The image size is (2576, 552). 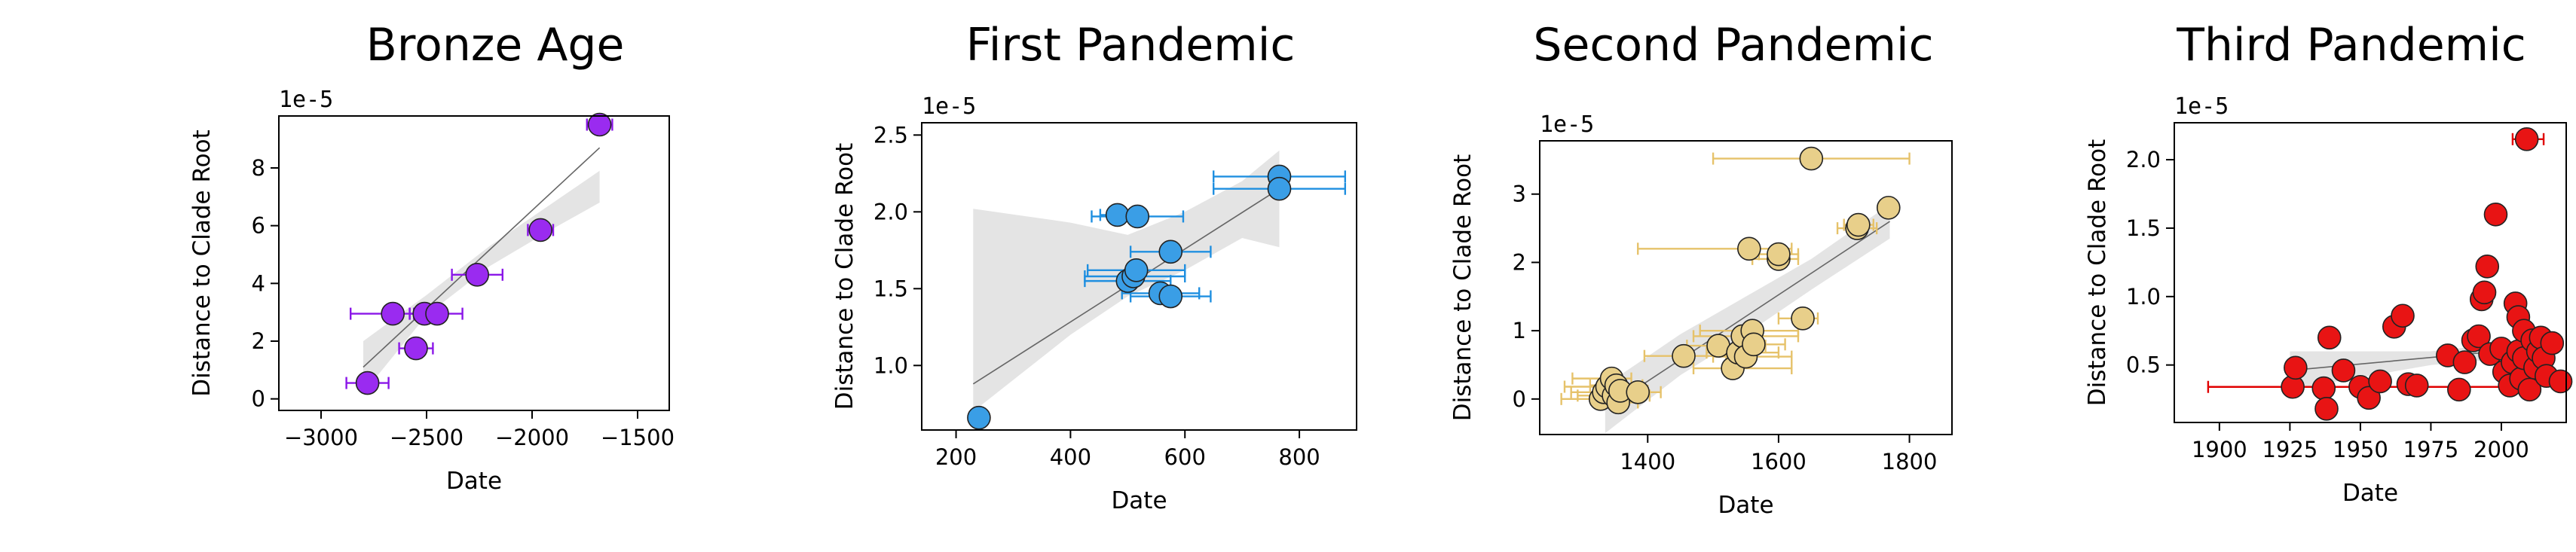 I want to click on confidence-band, so click(x=1747, y=319).